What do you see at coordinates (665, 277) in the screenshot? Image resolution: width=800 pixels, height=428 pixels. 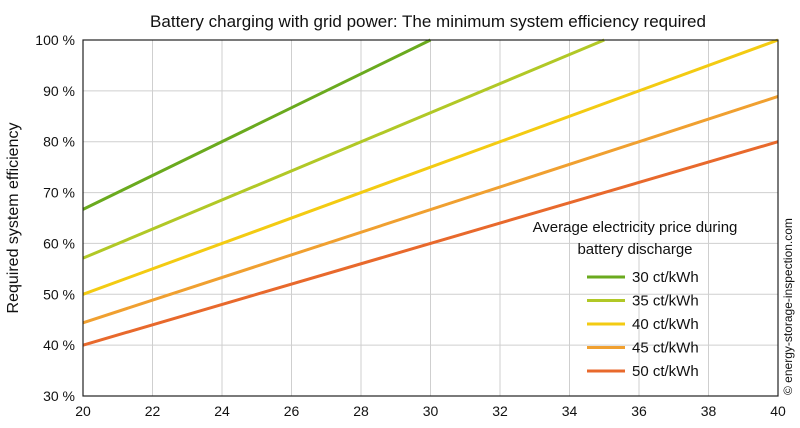 I see `legend-label: 30 ct/kWh` at bounding box center [665, 277].